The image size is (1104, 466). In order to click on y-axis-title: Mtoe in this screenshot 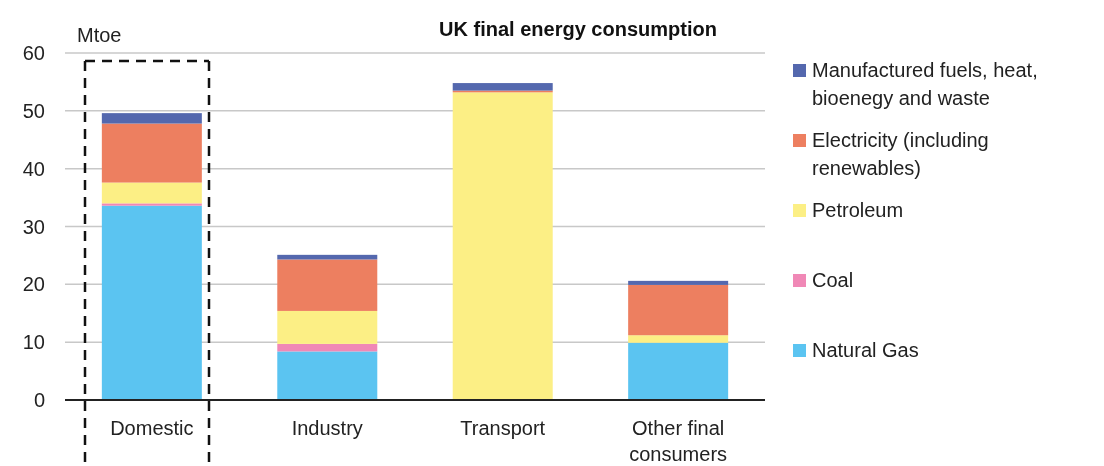, I will do `click(99, 35)`.